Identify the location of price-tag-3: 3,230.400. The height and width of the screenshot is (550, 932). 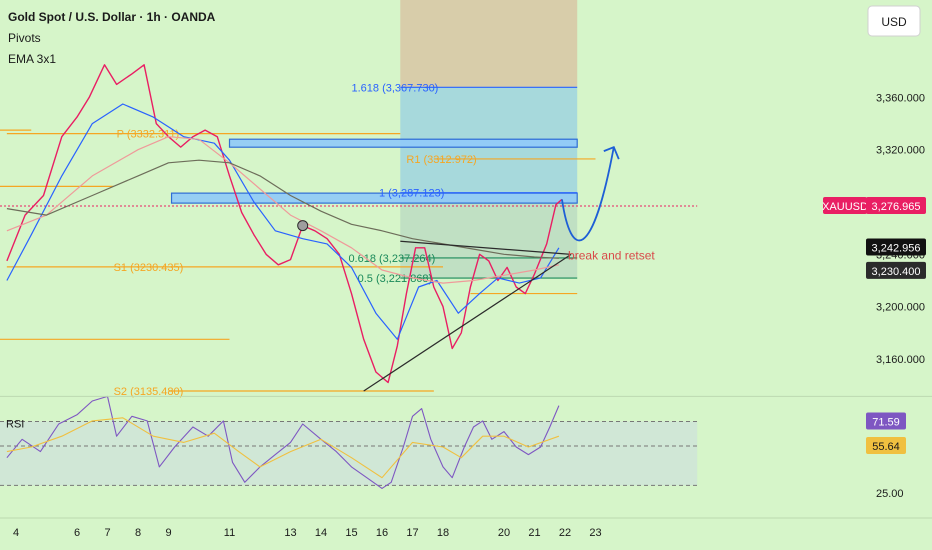
(896, 272).